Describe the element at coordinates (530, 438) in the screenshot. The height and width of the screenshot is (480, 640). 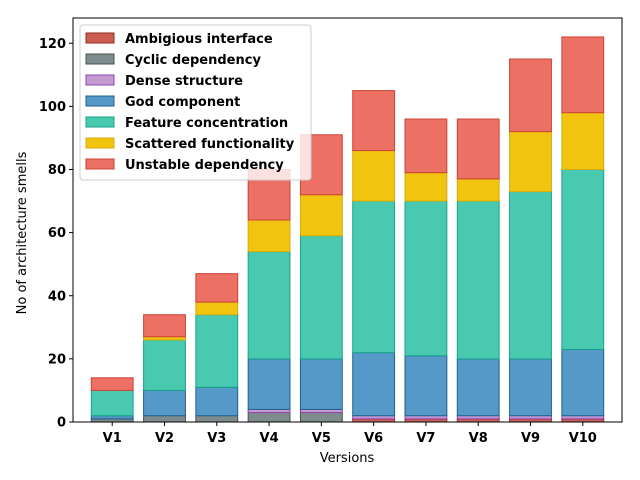
I see `x-tick-label: V9` at that location.